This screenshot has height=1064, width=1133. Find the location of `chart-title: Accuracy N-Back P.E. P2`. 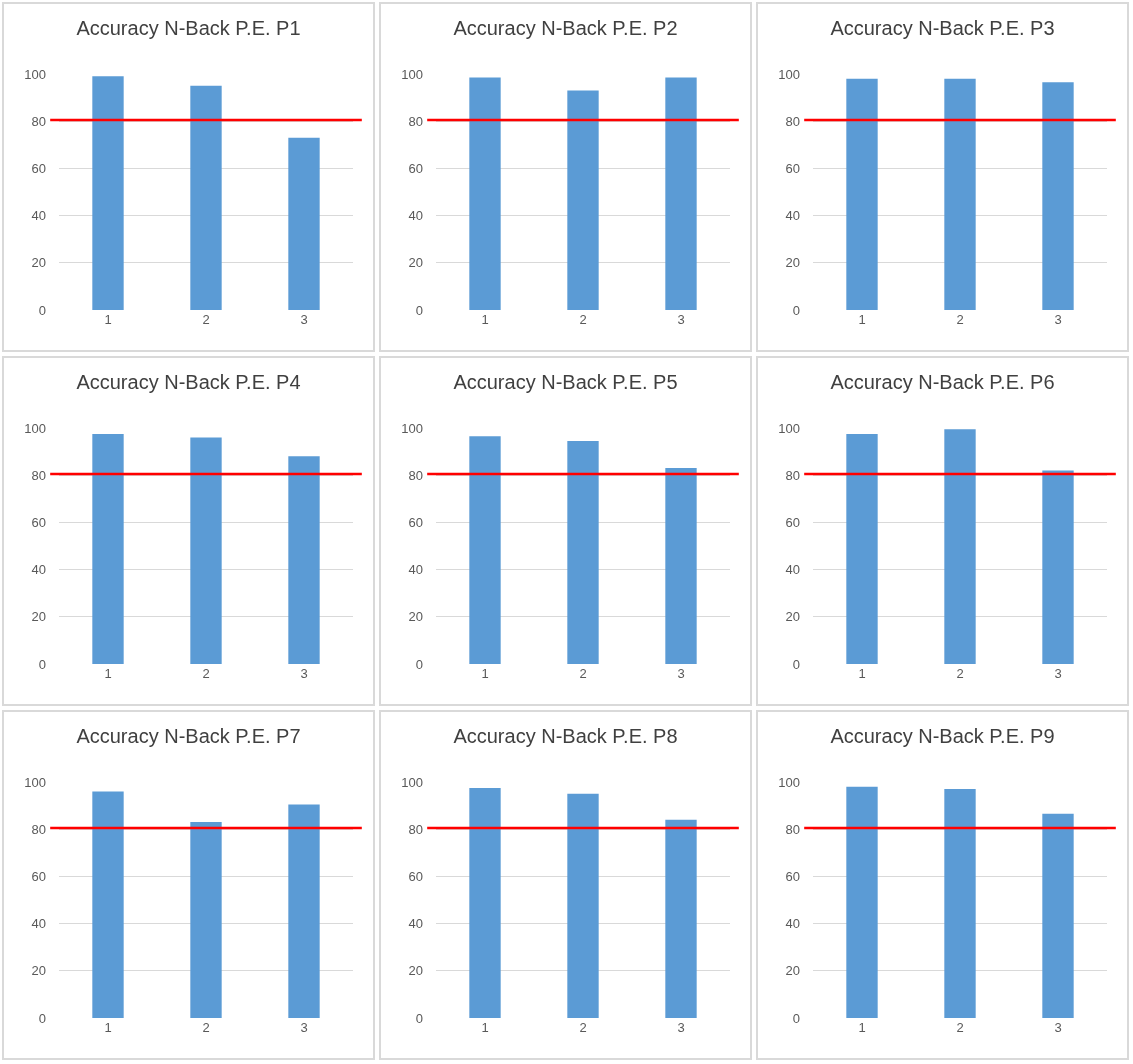

chart-title: Accuracy N-Back P.E. P2 is located at coordinates (565, 28).